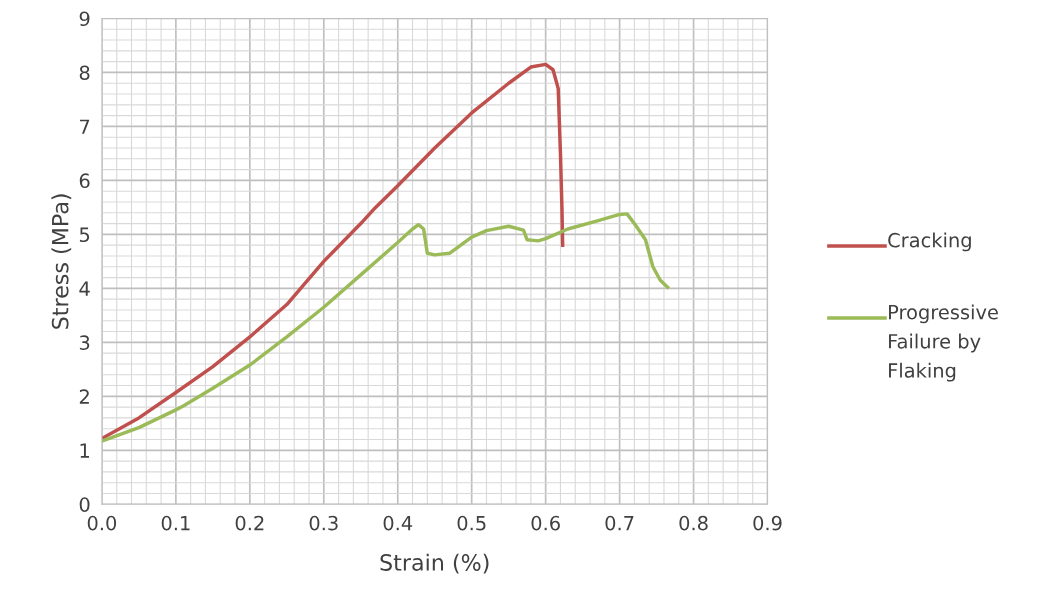  What do you see at coordinates (84, 396) in the screenshot?
I see `y-tick-label: 2` at bounding box center [84, 396].